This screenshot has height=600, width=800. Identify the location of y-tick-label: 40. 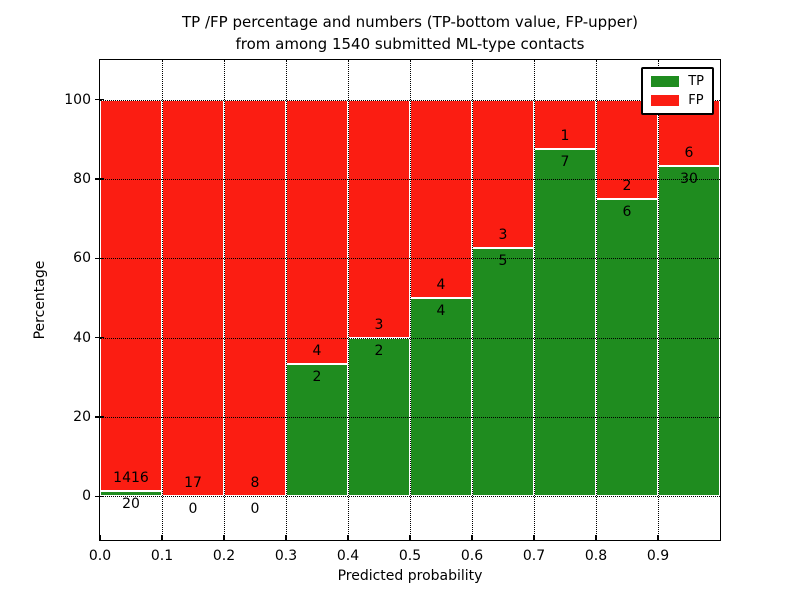
(82, 337).